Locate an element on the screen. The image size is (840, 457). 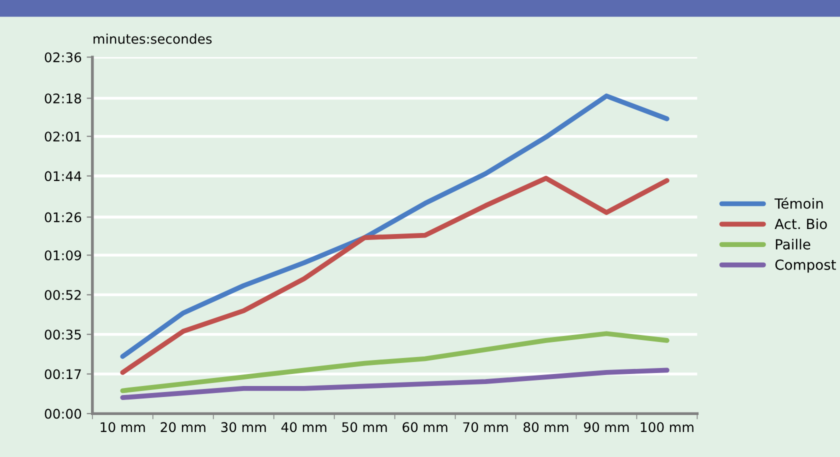
y-tick-label: 00:00 is located at coordinates (63, 413).